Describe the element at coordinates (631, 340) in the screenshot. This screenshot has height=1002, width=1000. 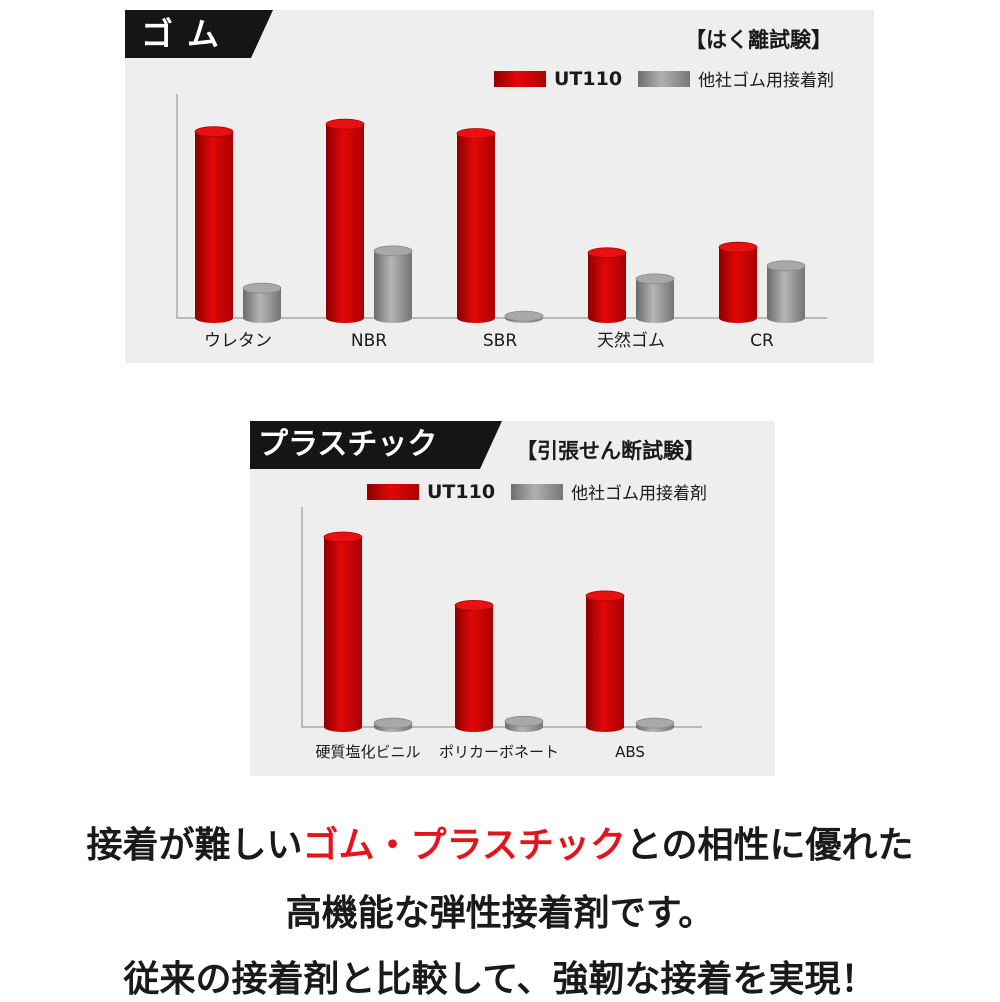
I see `category-label-3: 天然ゴム` at that location.